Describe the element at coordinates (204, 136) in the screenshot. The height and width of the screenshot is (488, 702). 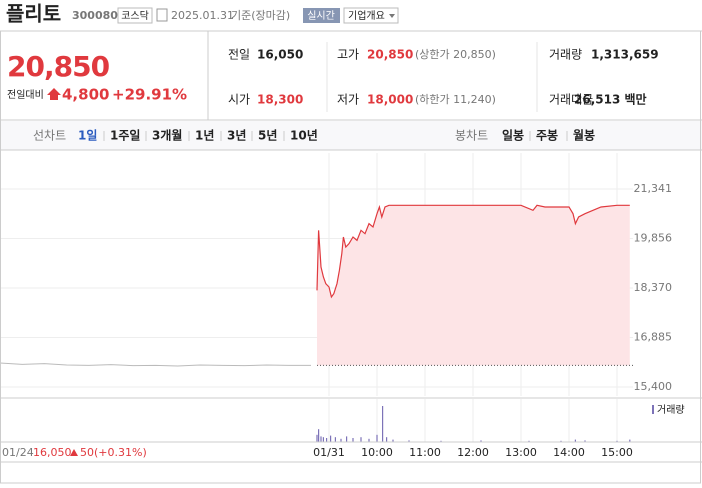
I see `period-tab: 1년` at that location.